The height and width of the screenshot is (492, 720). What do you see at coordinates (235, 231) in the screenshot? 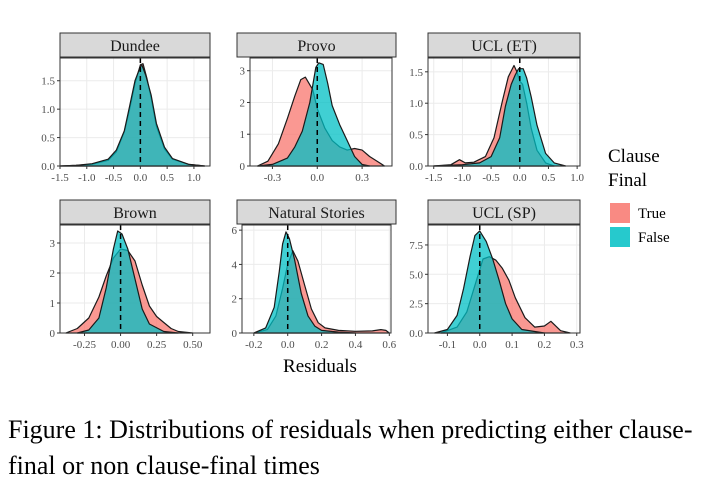
I see `y-tick-label: 6` at bounding box center [235, 231].